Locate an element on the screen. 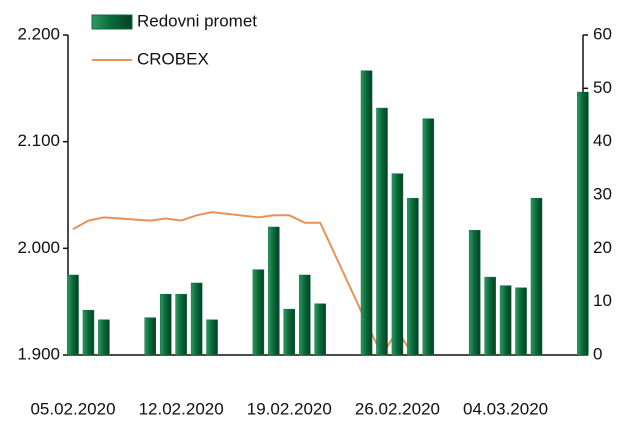 This screenshot has width=630, height=422. y-tick-label: 2.100 is located at coordinates (38, 140).